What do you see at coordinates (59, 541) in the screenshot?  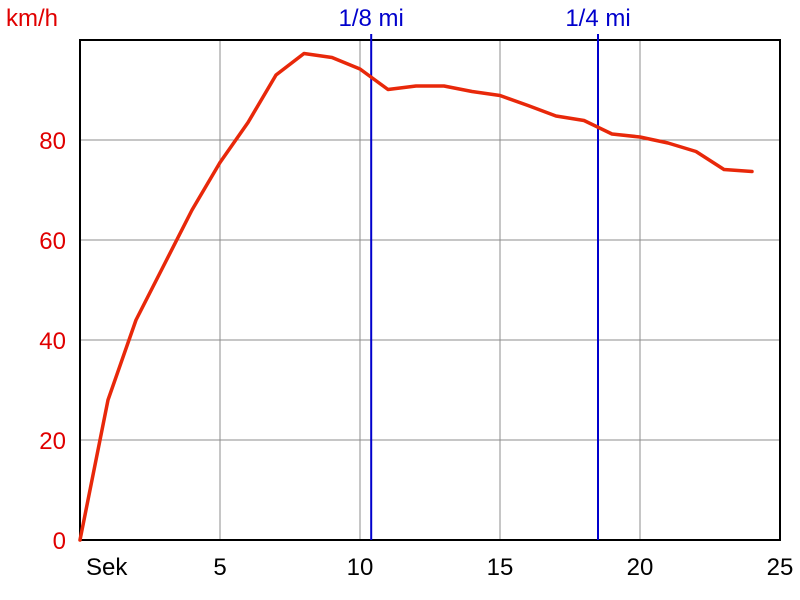 I see `y-tick-label: 0` at bounding box center [59, 541].